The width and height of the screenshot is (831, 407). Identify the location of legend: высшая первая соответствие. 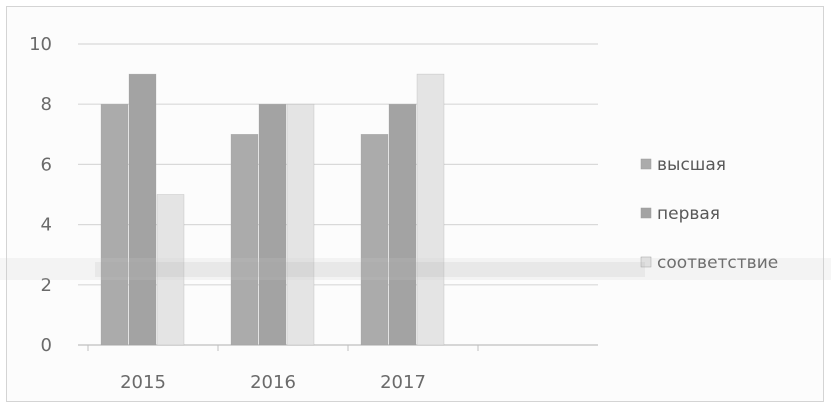
(709, 214).